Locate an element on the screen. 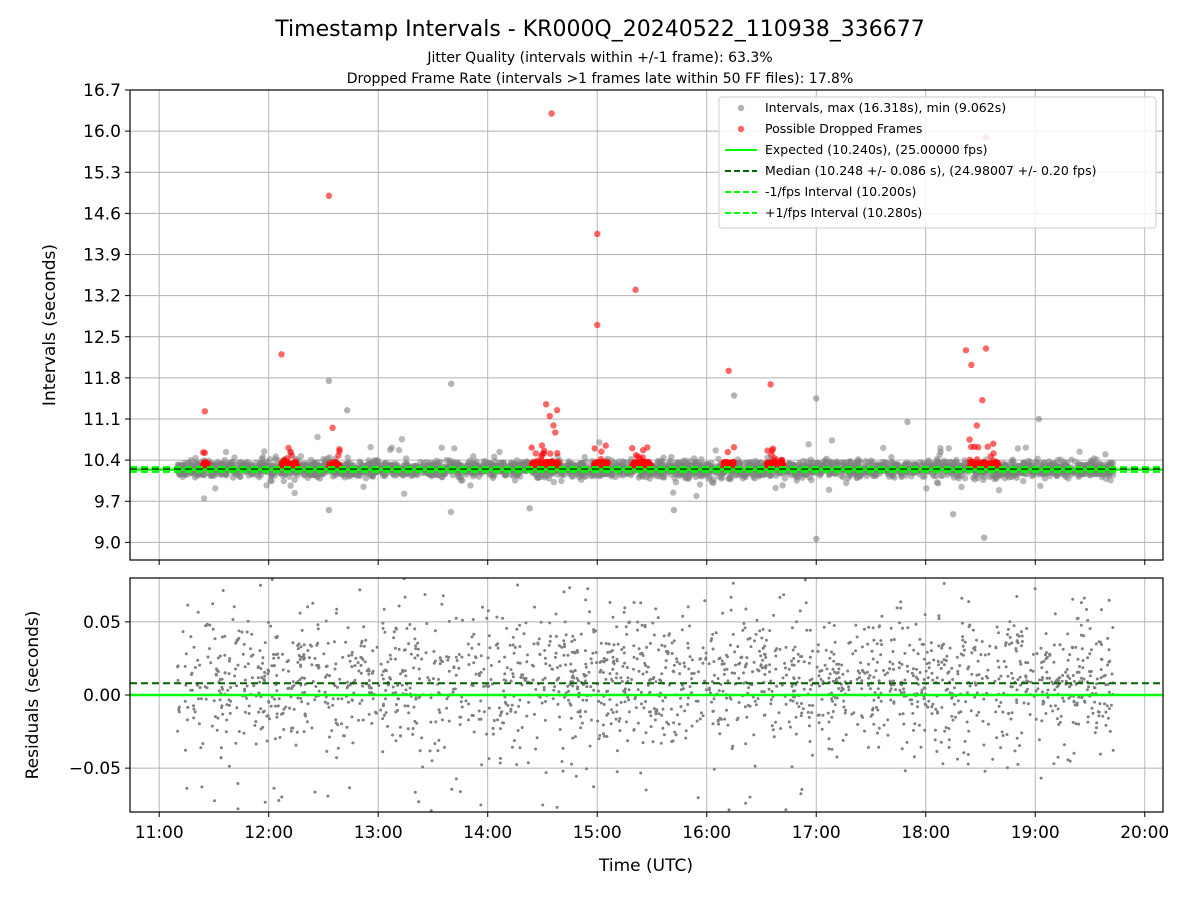 This screenshot has width=1200, height=900. interval-outlier-point is located at coordinates (451, 383).